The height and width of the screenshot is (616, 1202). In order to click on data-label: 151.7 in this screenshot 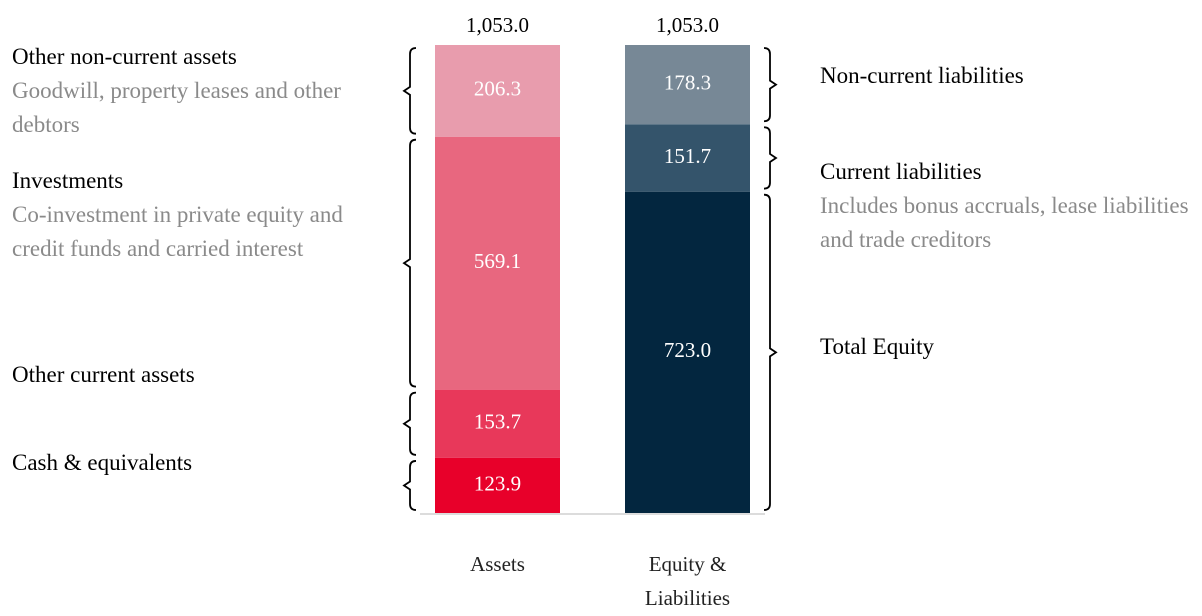, I will do `click(687, 156)`.